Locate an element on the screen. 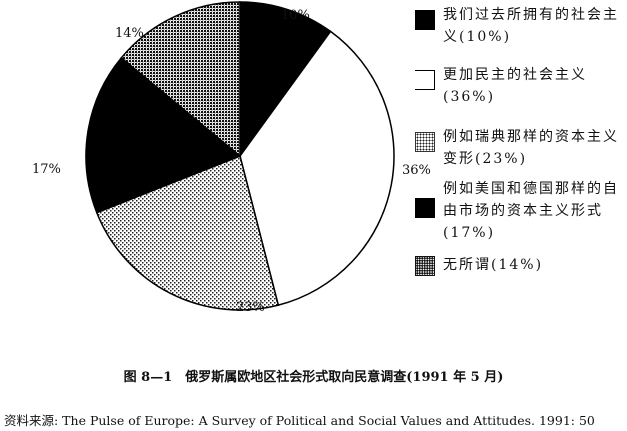 This screenshot has width=627, height=431. slice-label-14: 14% is located at coordinates (129, 33).